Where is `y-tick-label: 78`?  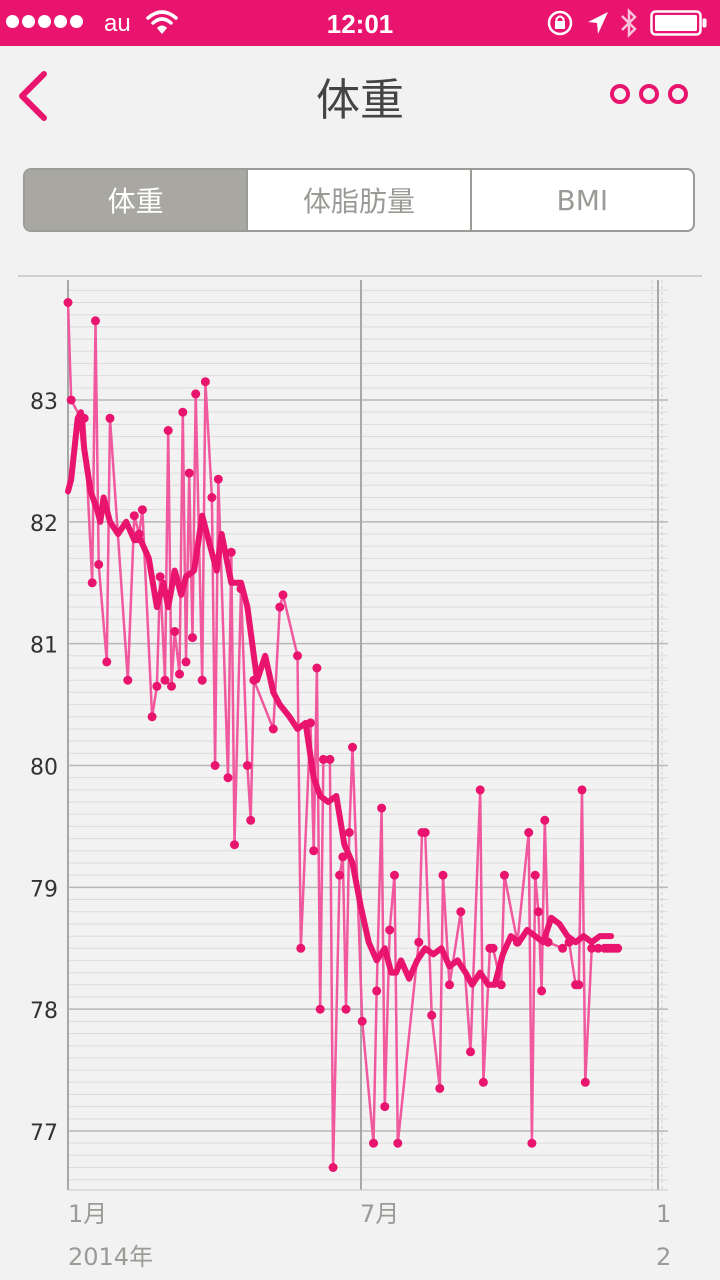 y-tick-label: 78 is located at coordinates (44, 1011).